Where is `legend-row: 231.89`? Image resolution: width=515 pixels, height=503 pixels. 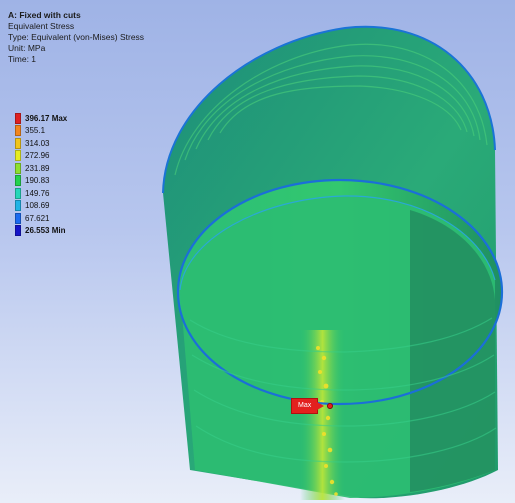 legend-row: 231.89 is located at coordinates (41, 168).